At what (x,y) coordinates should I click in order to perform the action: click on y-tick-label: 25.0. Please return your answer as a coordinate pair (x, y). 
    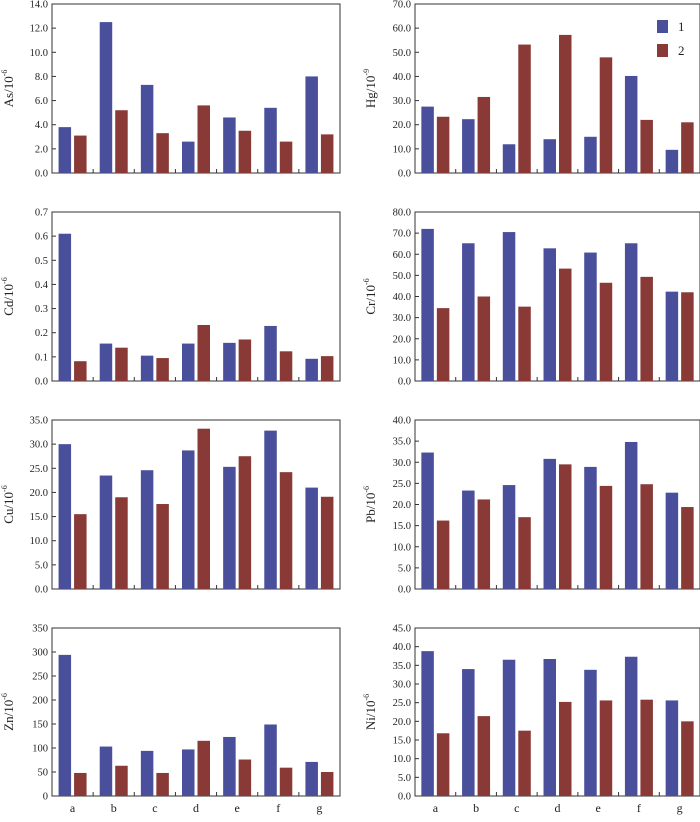
    Looking at the image, I should click on (39, 469).